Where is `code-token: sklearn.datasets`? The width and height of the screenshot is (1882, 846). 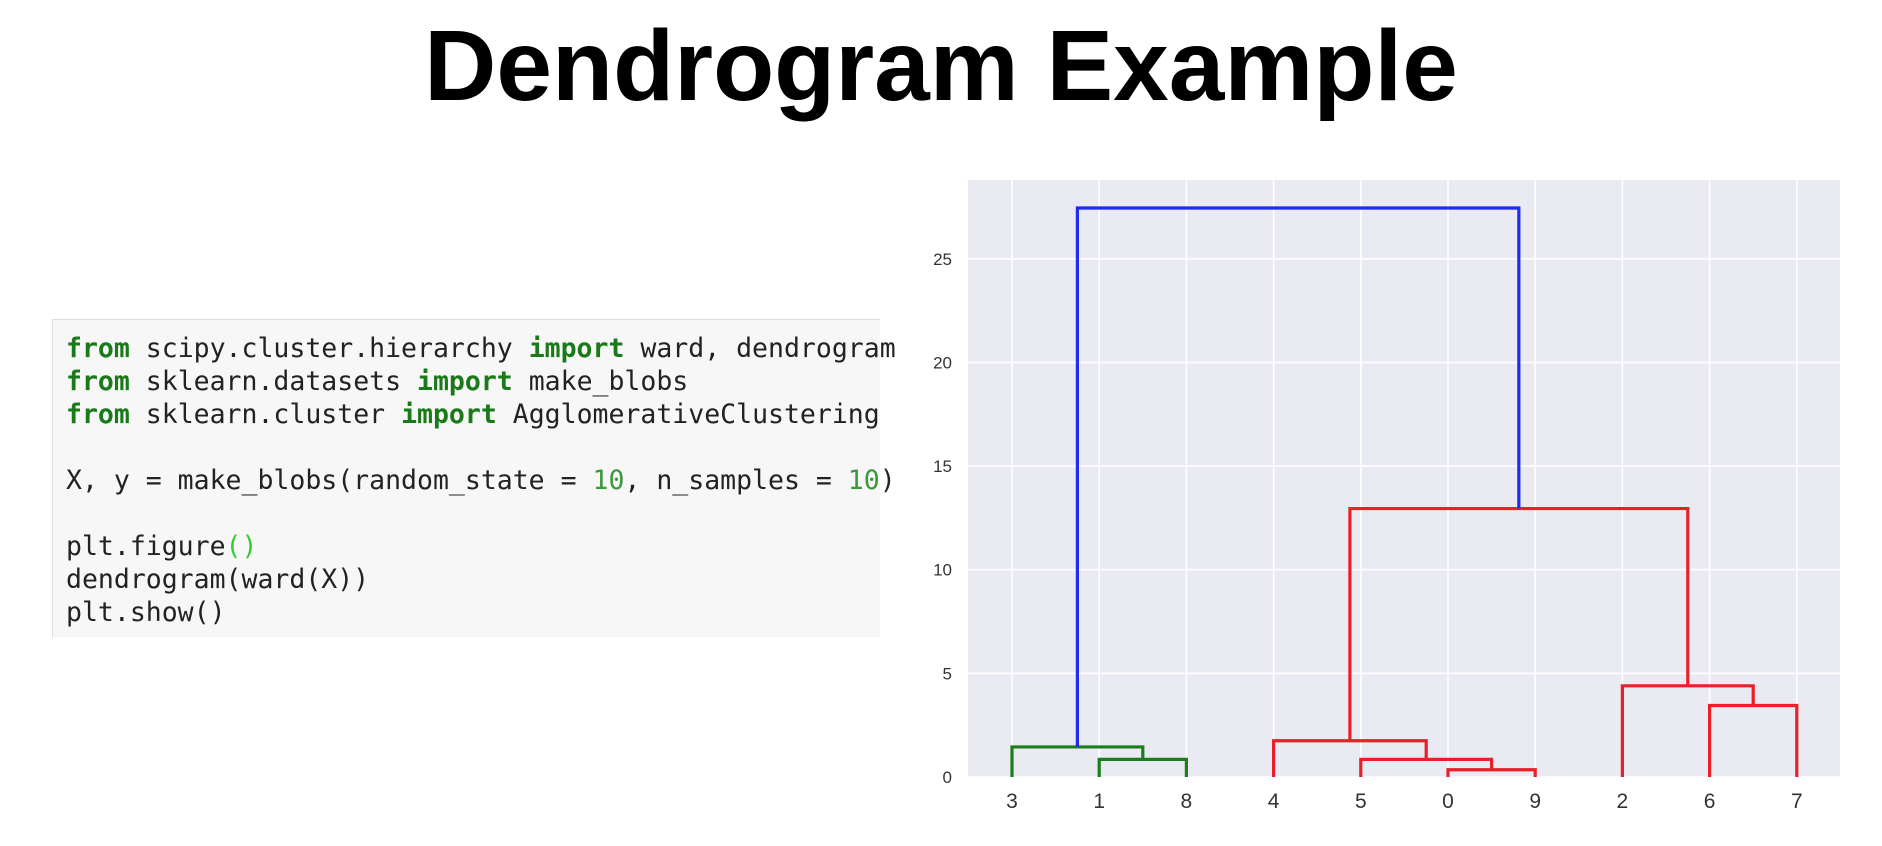 code-token: sklearn.datasets is located at coordinates (273, 381).